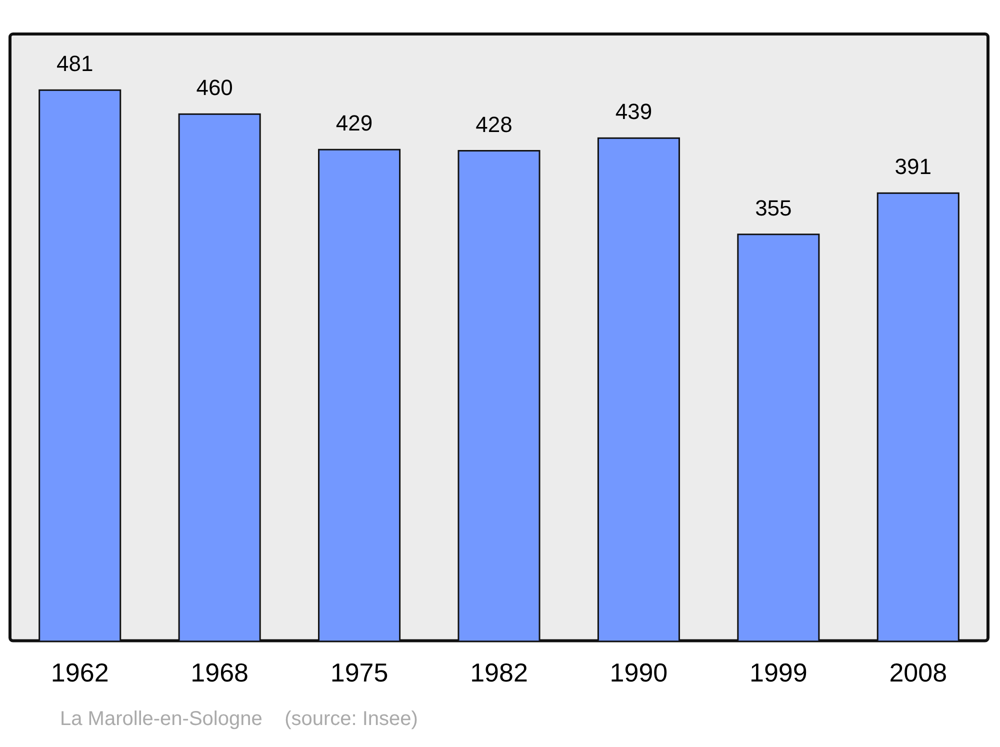 This screenshot has height=747, width=1000. Describe the element at coordinates (499, 673) in the screenshot. I see `x-tick-label: 1982` at that location.